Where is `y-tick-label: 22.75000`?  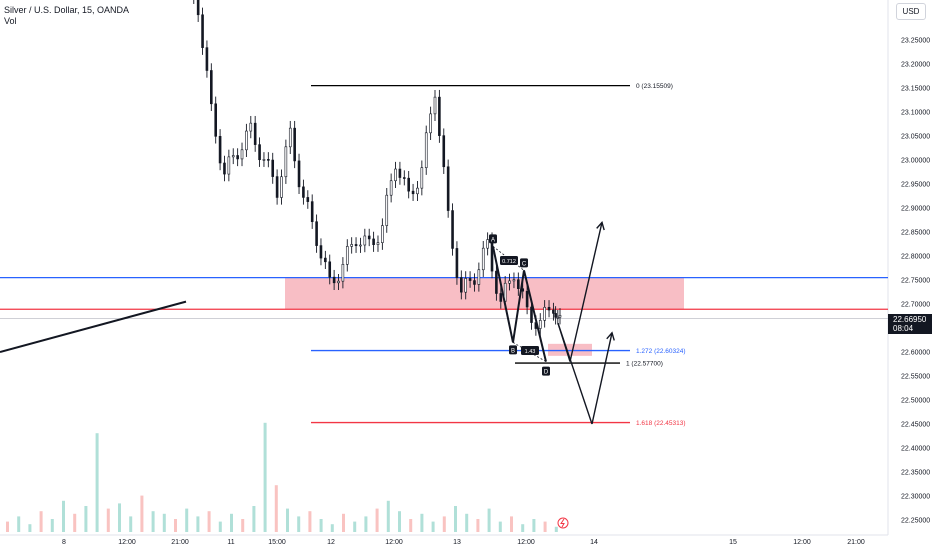 y-tick-label: 22.75000 is located at coordinates (915, 281).